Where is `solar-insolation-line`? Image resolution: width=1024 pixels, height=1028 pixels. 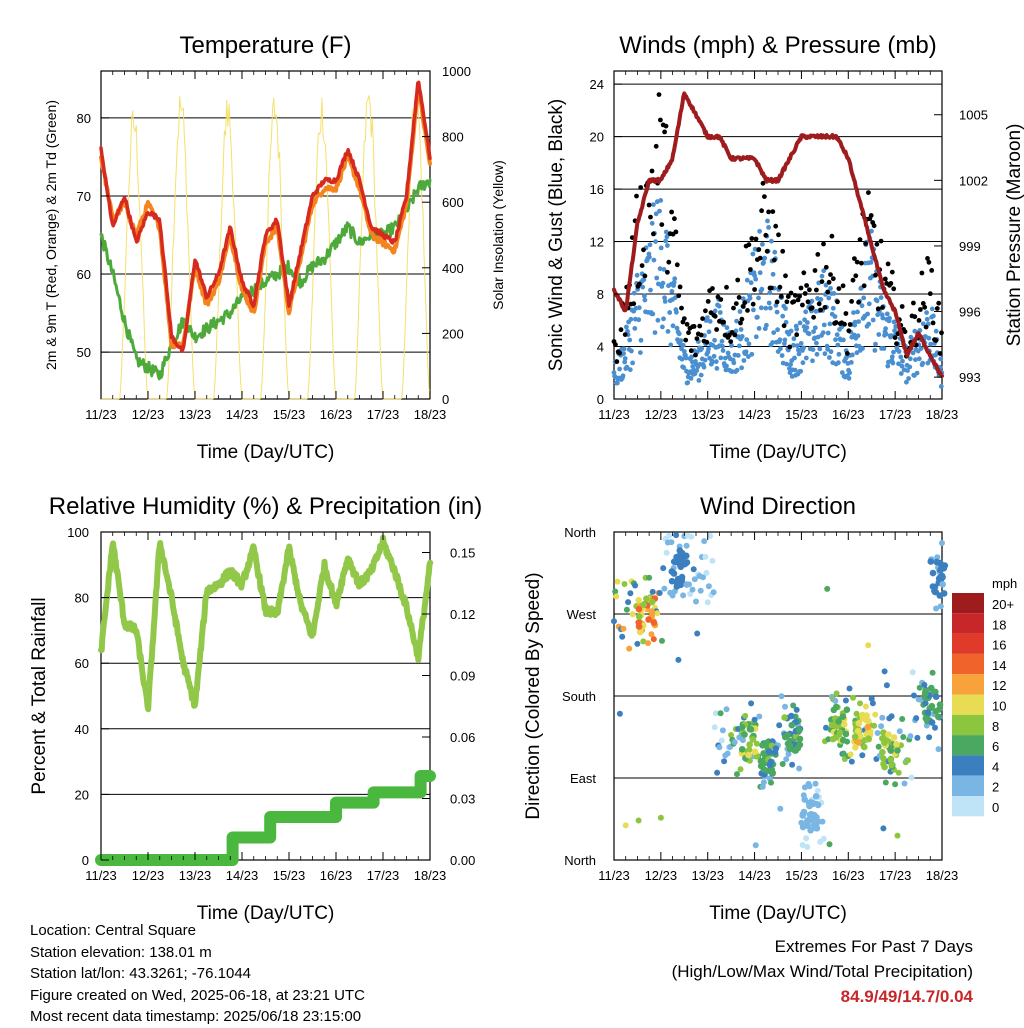
solar-insolation-line is located at coordinates (265, 243).